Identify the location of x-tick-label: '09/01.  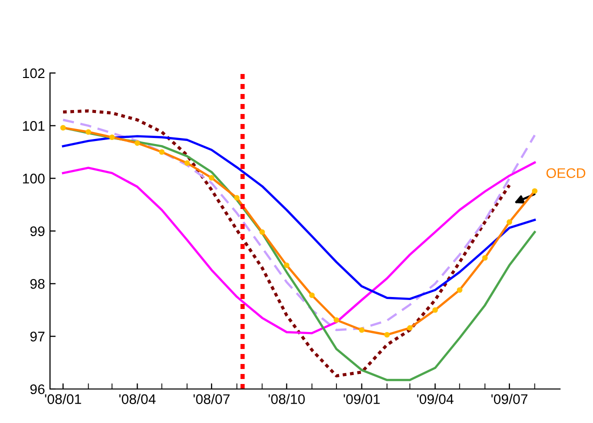
(362, 399).